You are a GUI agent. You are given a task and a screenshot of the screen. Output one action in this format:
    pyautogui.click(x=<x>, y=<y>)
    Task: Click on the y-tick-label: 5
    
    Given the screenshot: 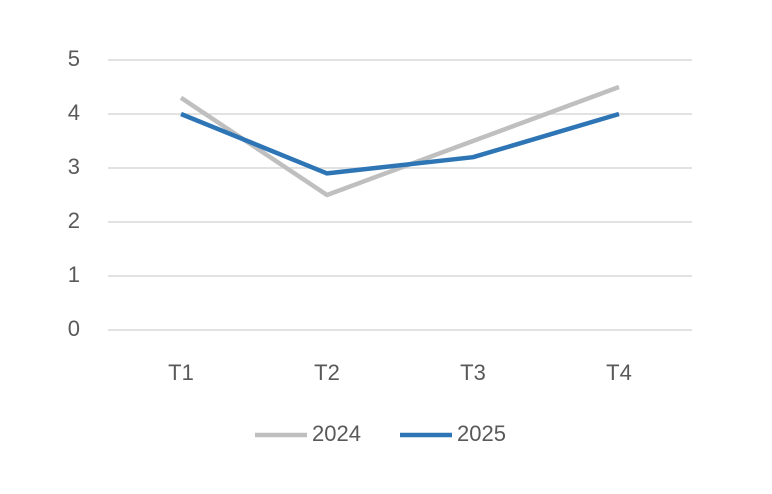 What is the action you would take?
    pyautogui.click(x=74, y=58)
    